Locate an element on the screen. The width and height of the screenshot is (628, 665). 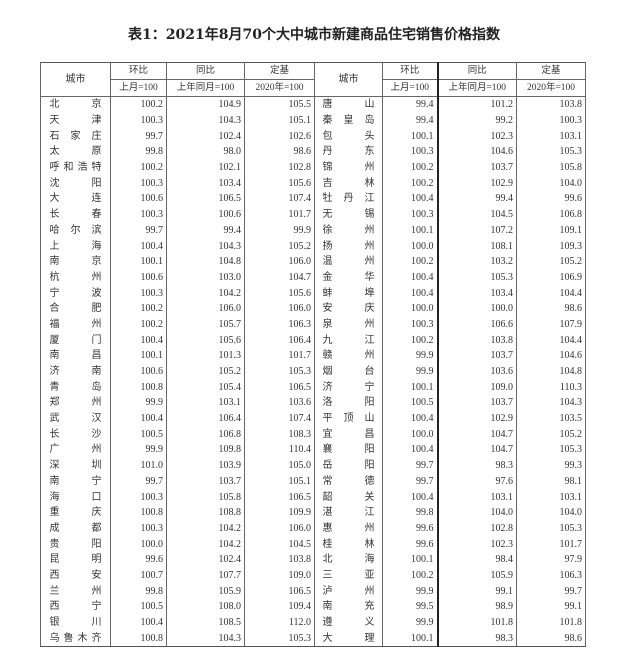
right-base-cell: 101.8 is located at coordinates (551, 622).